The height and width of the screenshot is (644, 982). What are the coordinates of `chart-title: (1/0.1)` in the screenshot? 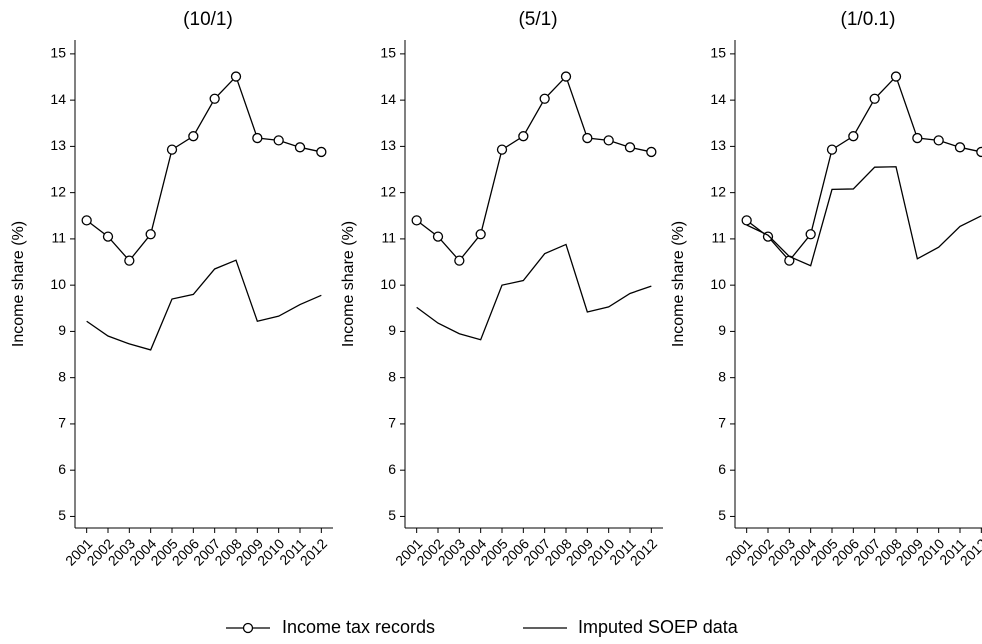 It's located at (868, 19).